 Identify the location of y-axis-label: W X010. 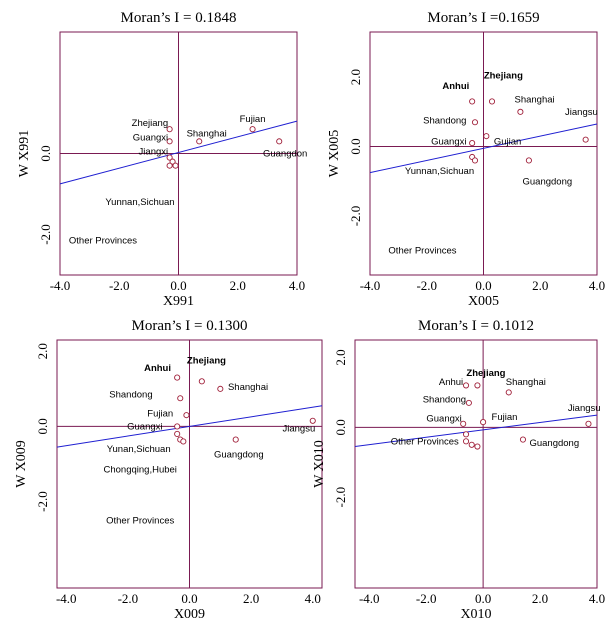
(319, 464).